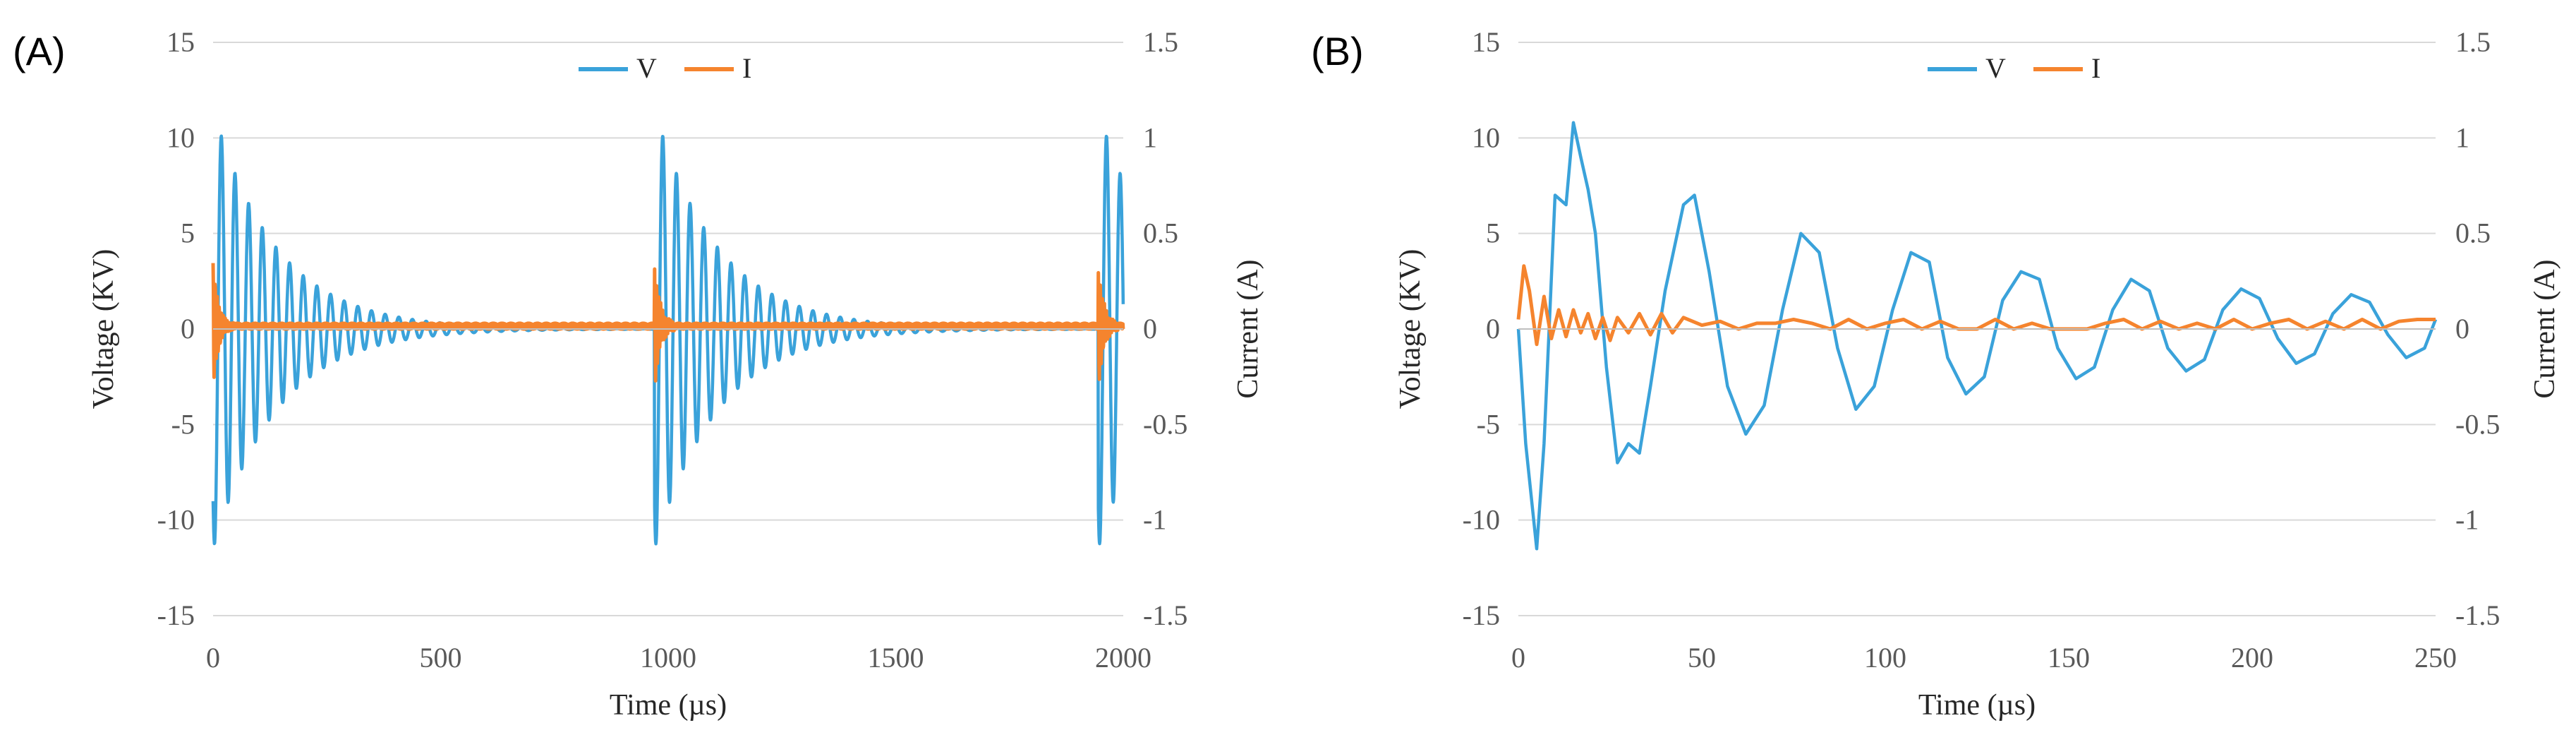  I want to click on panel-label: (B), so click(1338, 51).